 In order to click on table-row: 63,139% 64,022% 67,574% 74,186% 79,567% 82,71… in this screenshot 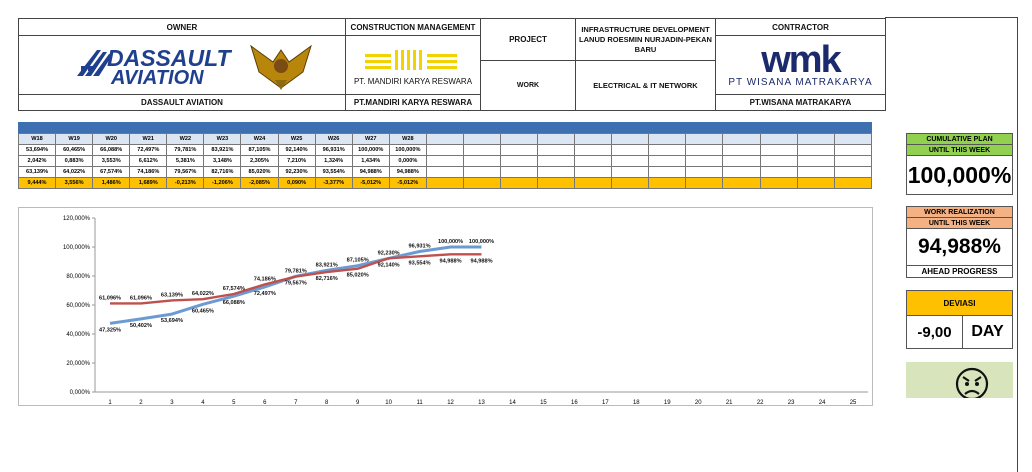, I will do `click(445, 172)`.